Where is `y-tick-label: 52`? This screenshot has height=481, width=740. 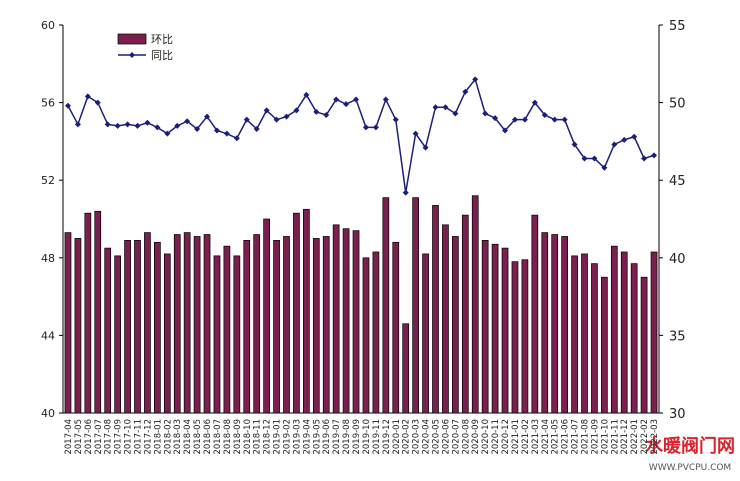
y-tick-label: 52 is located at coordinates (48, 180).